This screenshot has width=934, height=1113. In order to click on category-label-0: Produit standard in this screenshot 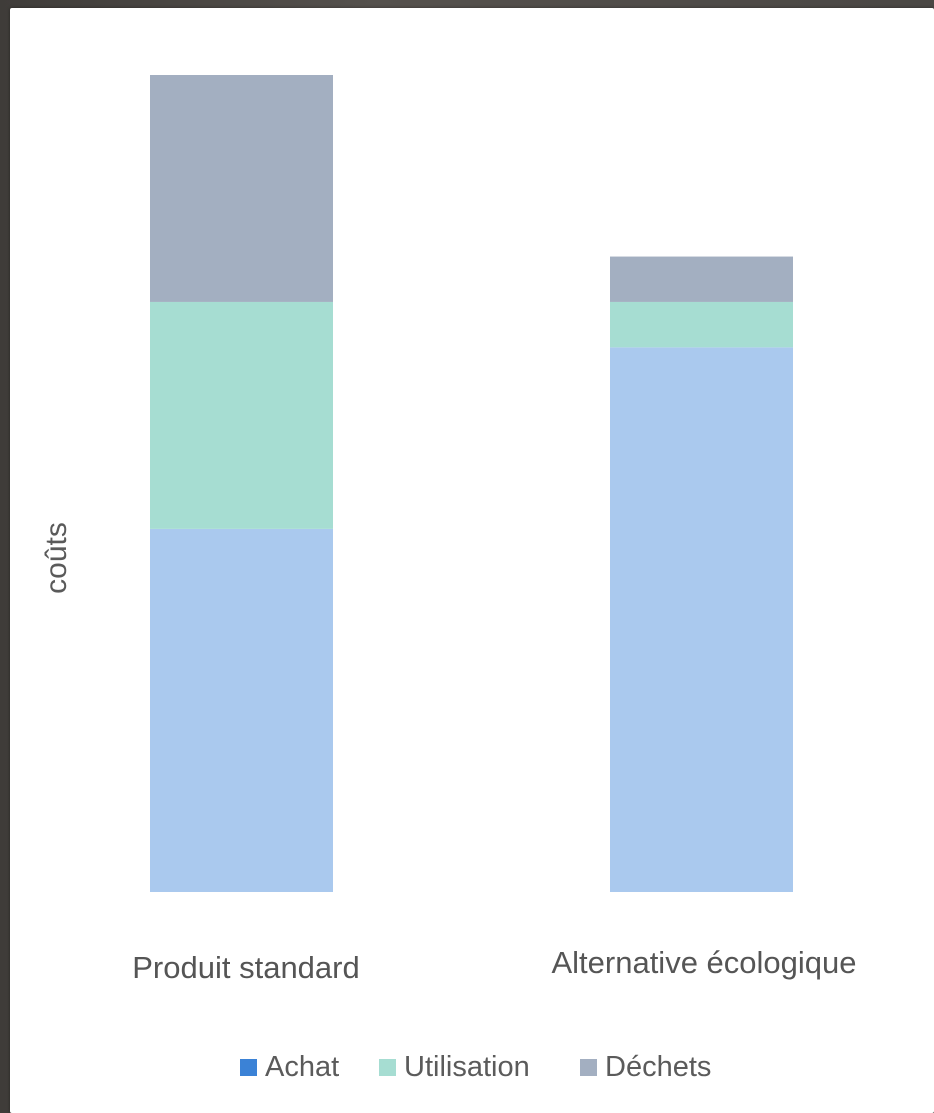, I will do `click(245, 967)`.